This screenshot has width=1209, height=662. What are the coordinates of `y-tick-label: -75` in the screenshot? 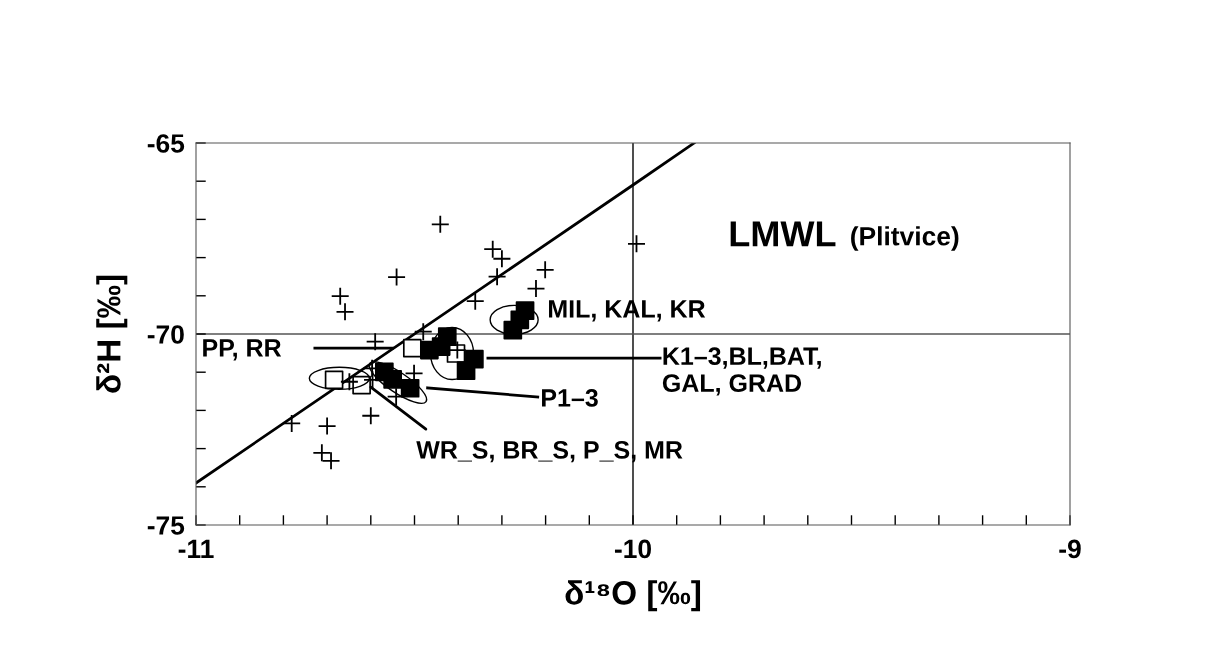 It's located at (166, 525).